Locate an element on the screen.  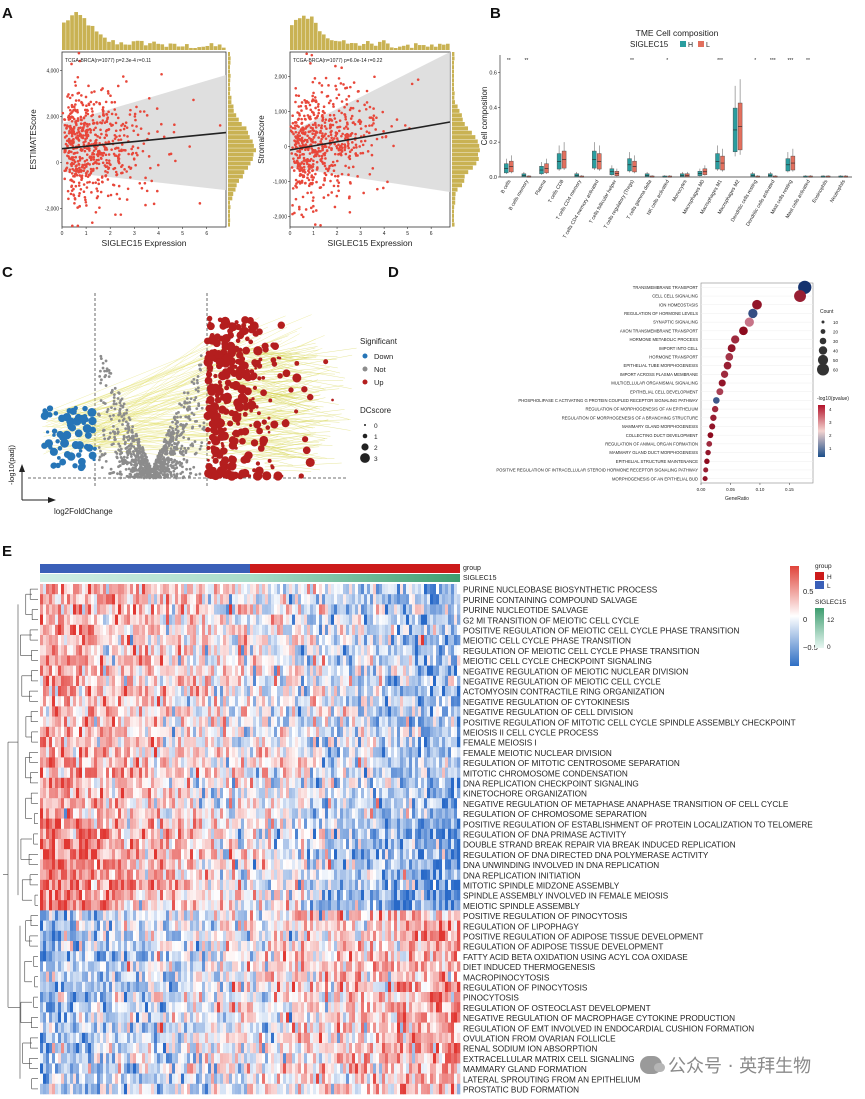
legend-count-swatch is located at coordinates (823, 341).